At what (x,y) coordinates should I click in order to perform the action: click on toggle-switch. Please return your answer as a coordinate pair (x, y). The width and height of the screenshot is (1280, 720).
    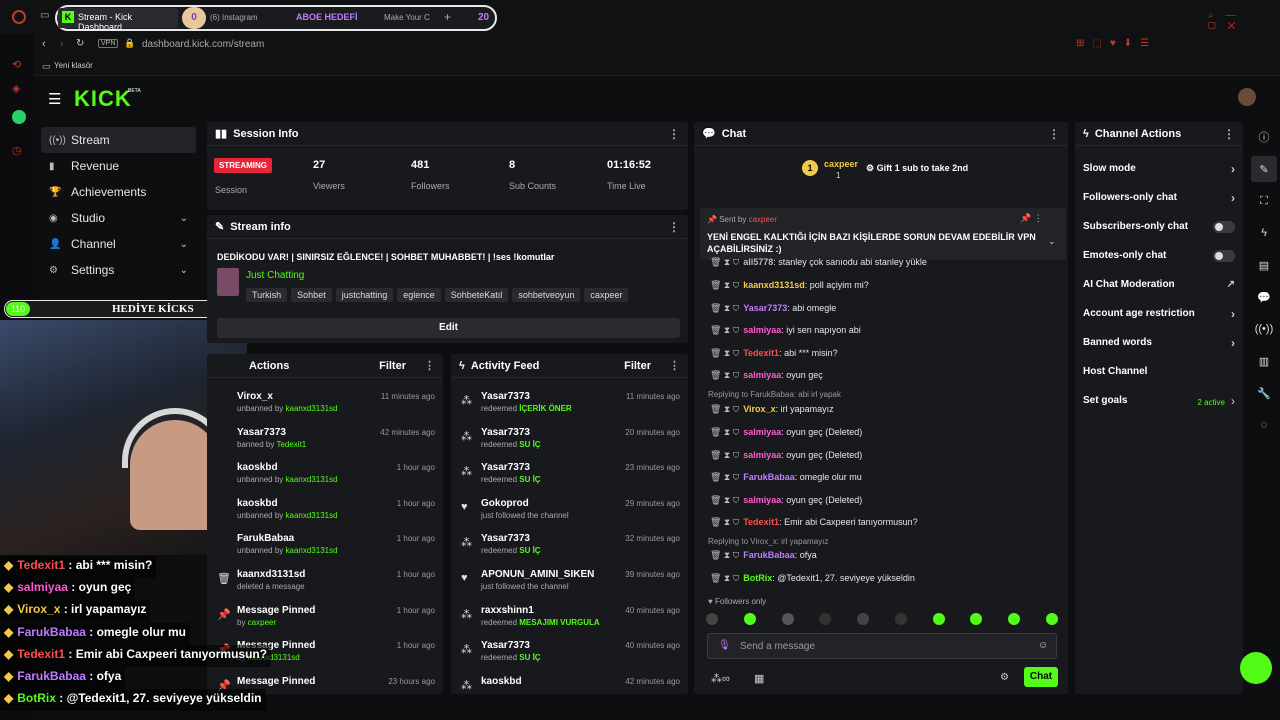
    Looking at the image, I should click on (1224, 226).